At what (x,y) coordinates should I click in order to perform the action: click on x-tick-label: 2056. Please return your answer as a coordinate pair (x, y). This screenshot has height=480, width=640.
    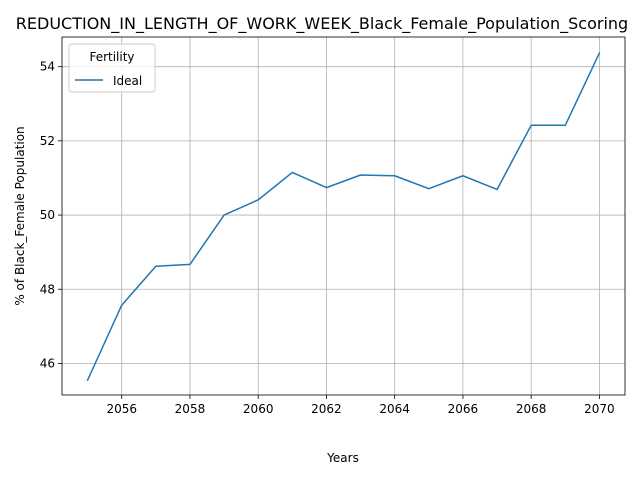
    Looking at the image, I should click on (121, 409).